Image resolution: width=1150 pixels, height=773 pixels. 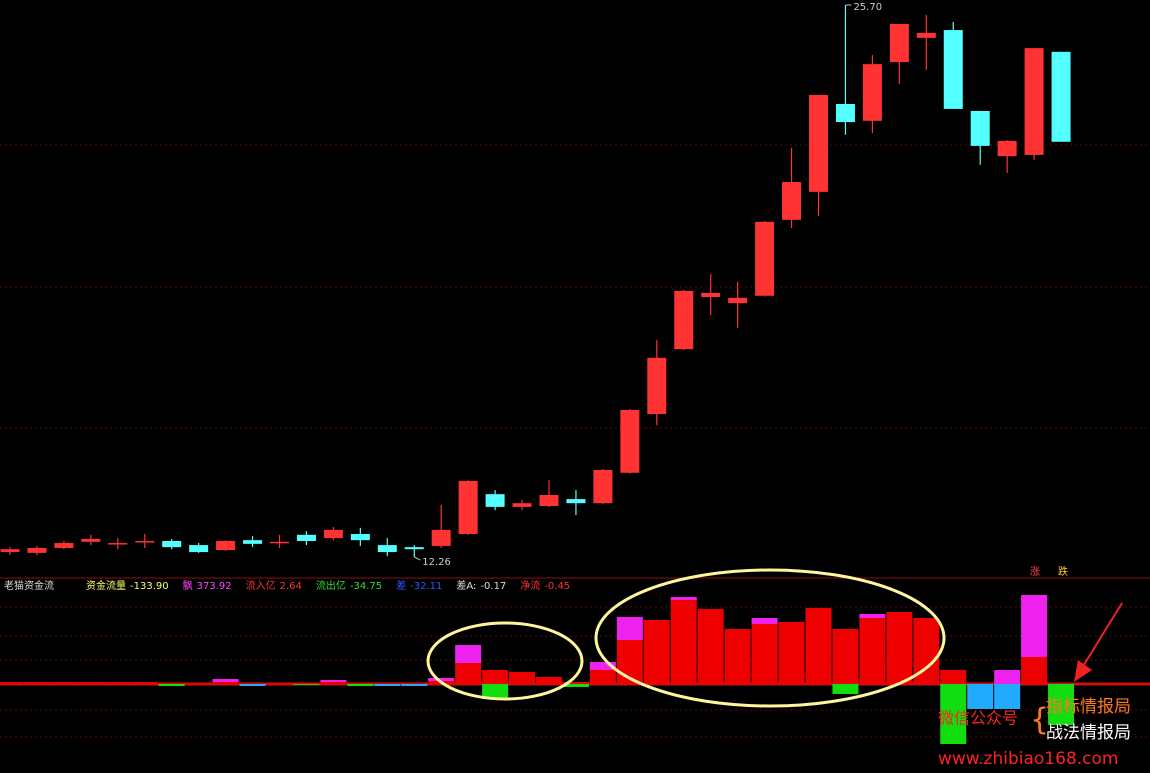 I want to click on watermark-wechat: 微信公众号, so click(x=978, y=718).